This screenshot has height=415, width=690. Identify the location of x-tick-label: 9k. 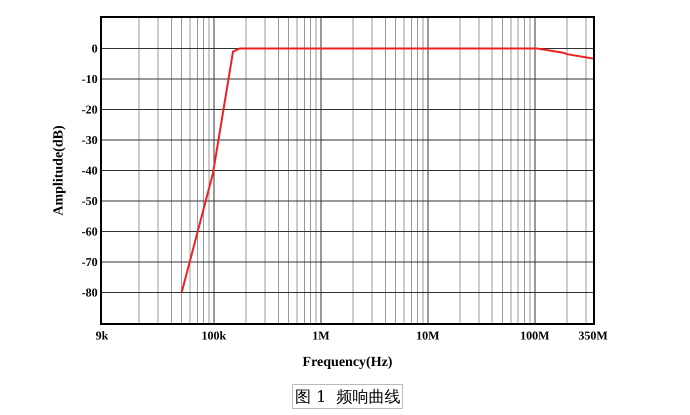
(102, 335).